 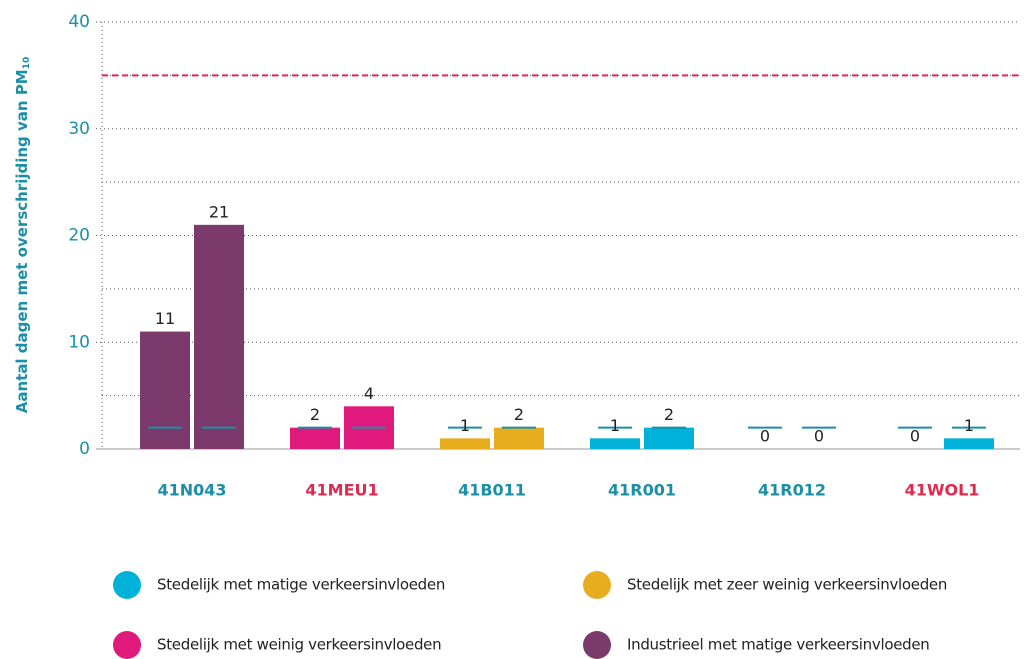 I want to click on x-tick-label: 41WOL1, so click(x=942, y=490).